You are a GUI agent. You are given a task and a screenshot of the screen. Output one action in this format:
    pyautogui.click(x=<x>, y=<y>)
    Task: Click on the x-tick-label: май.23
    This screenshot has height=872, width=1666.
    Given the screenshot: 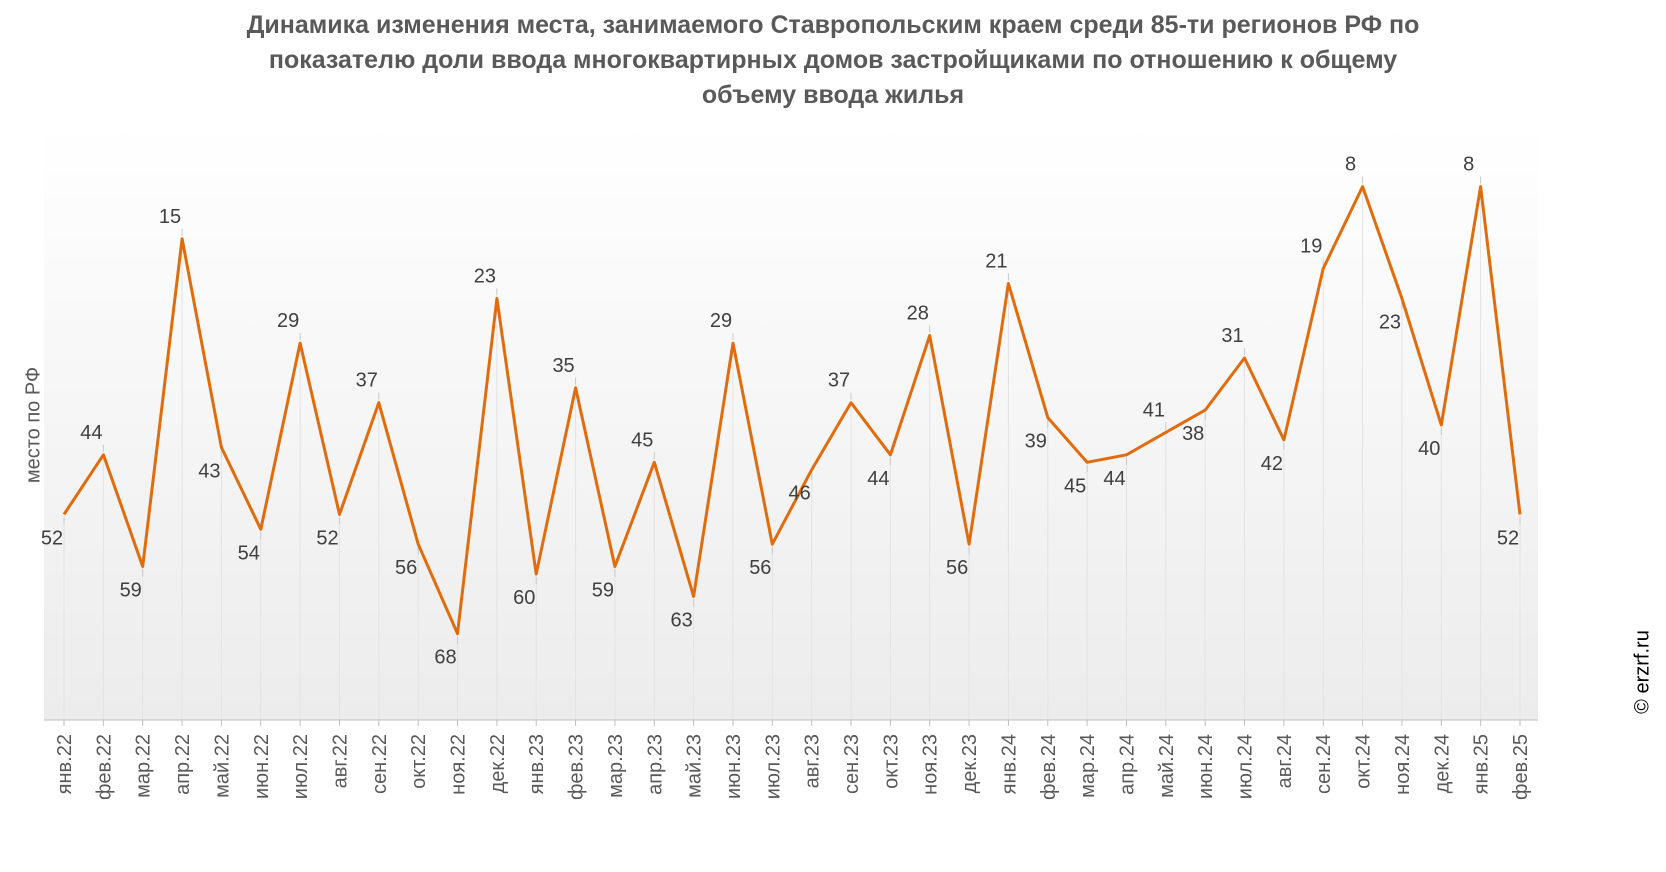 What is the action you would take?
    pyautogui.click(x=695, y=766)
    